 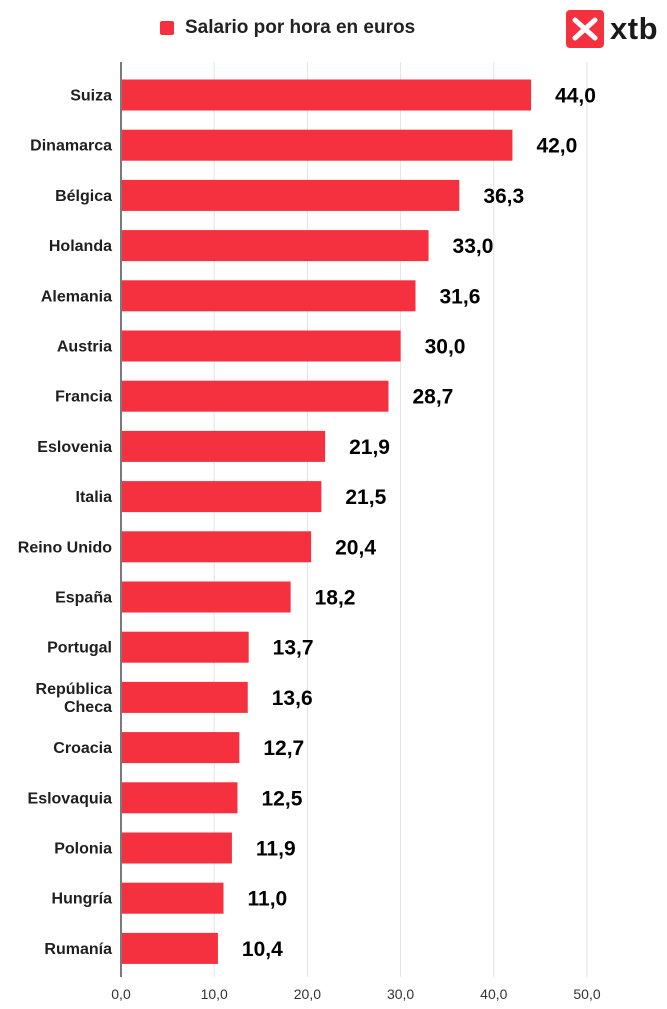 What do you see at coordinates (94, 497) in the screenshot?
I see `category-label: Italia` at bounding box center [94, 497].